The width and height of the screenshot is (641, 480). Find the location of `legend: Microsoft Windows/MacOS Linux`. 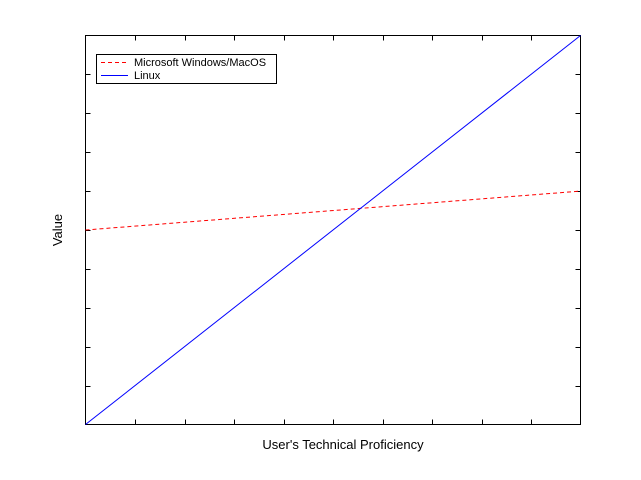

legend: Microsoft Windows/MacOS Linux is located at coordinates (186, 69).